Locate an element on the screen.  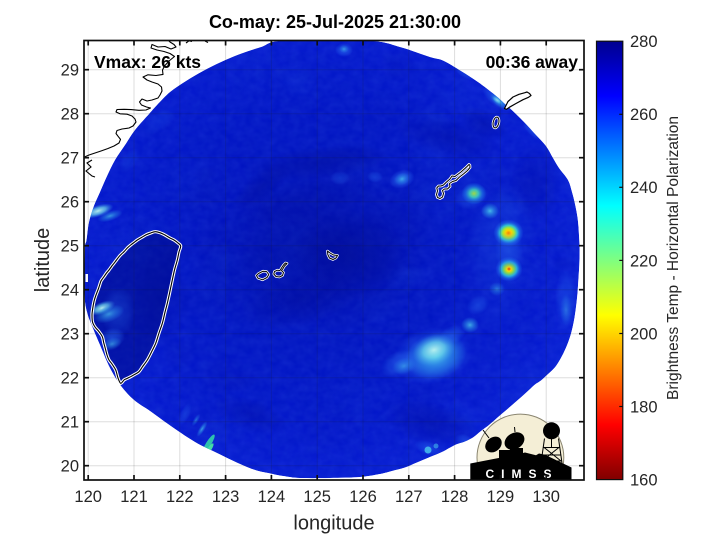
svg-text: 120 is located at coordinates (88, 497).